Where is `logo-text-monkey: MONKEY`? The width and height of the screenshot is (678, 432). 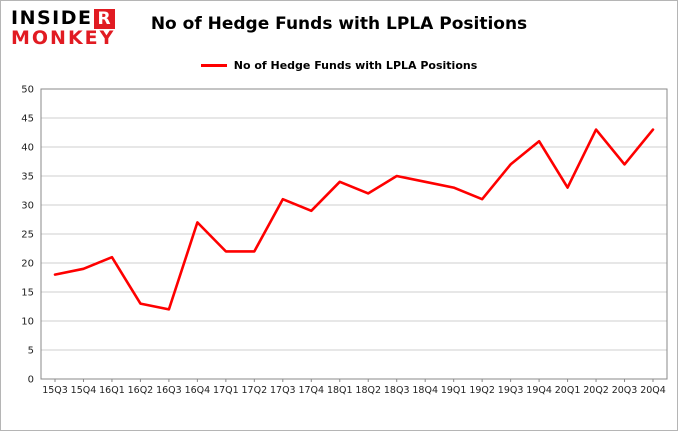 logo-text-monkey: MONKEY is located at coordinates (63, 38).